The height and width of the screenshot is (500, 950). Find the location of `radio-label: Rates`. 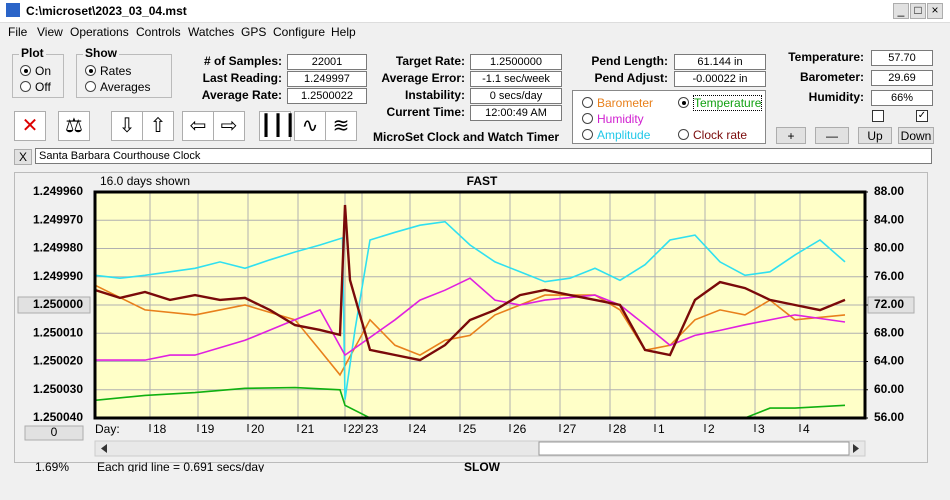

radio-label: Rates is located at coordinates (116, 71).